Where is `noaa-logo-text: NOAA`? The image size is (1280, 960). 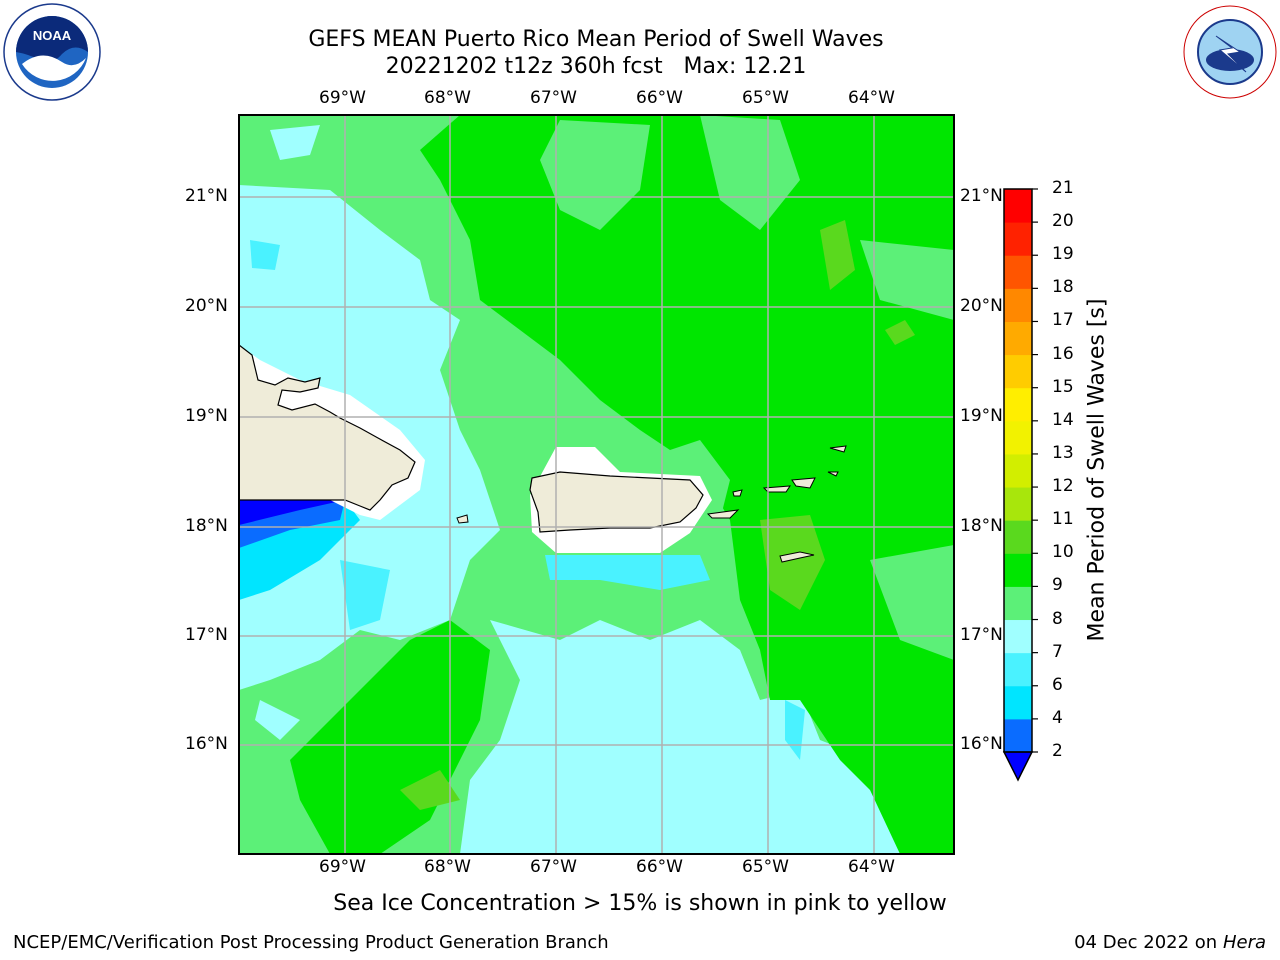 noaa-logo-text: NOAA is located at coordinates (52, 35).